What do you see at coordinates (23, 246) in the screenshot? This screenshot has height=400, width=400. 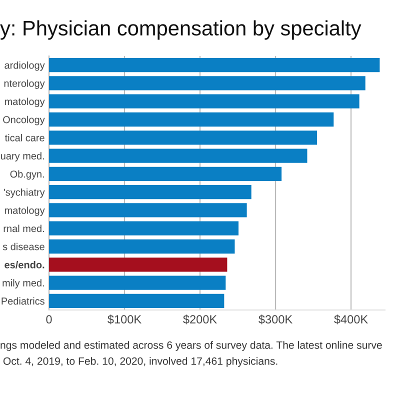 I see `y-tick-label: s disease` at bounding box center [23, 246].